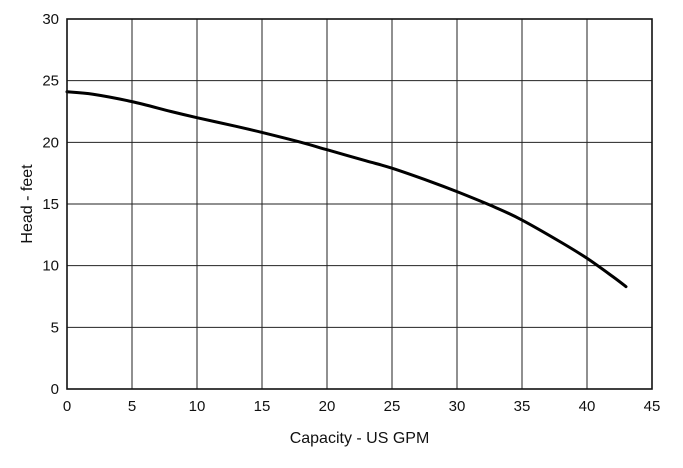  What do you see at coordinates (27, 204) in the screenshot?
I see `y-axis-title: Head - feet` at bounding box center [27, 204].